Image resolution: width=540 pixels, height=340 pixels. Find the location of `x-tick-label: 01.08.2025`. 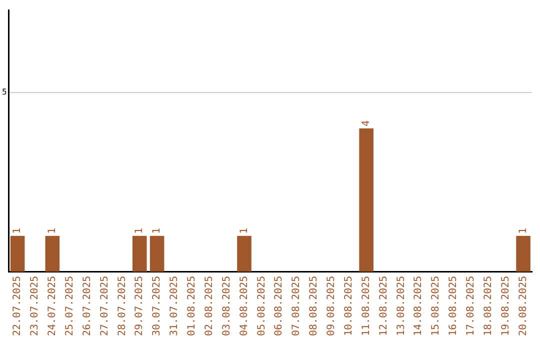

x-tick-label: 01.08.2025 is located at coordinates (192, 306).